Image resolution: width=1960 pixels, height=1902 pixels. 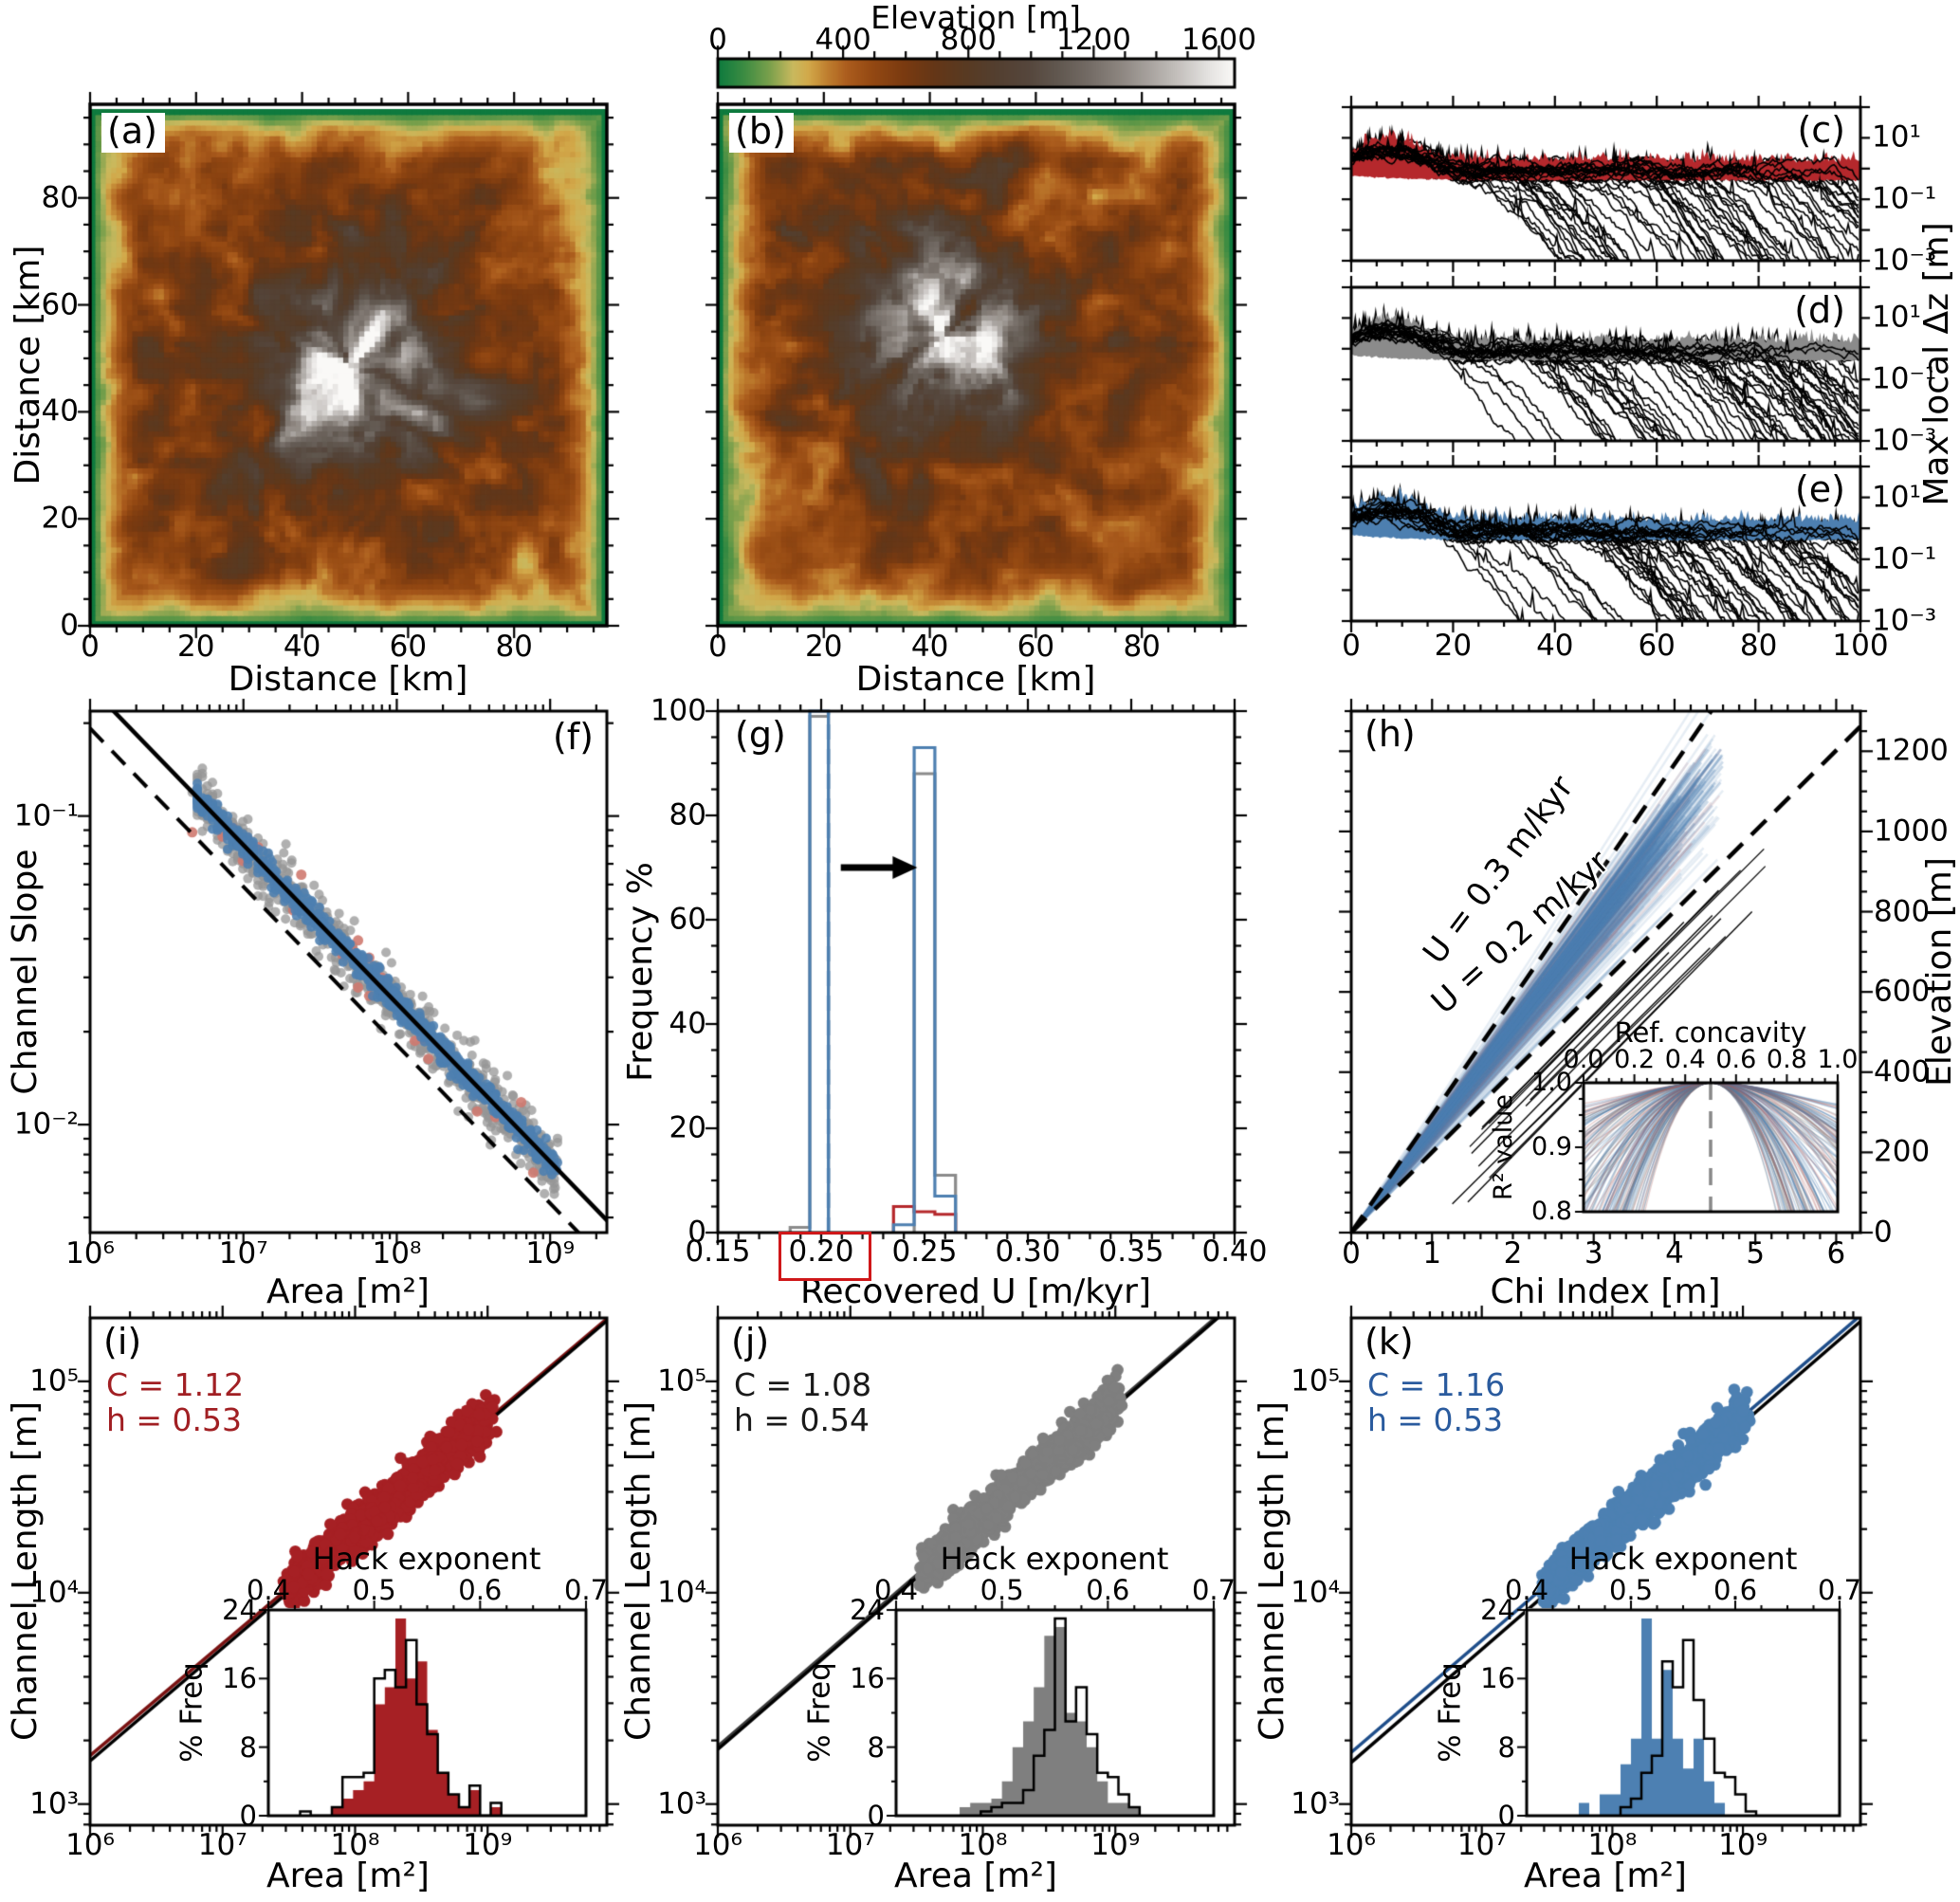 What do you see at coordinates (1450, 1713) in the screenshot?
I see `k-inset-y-title: % Freq` at bounding box center [1450, 1713].